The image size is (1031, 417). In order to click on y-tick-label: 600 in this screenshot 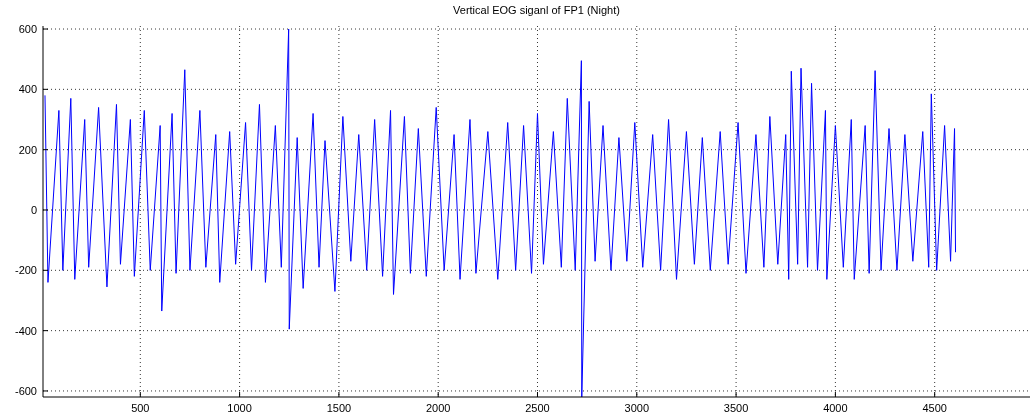, I will do `click(27, 29)`.